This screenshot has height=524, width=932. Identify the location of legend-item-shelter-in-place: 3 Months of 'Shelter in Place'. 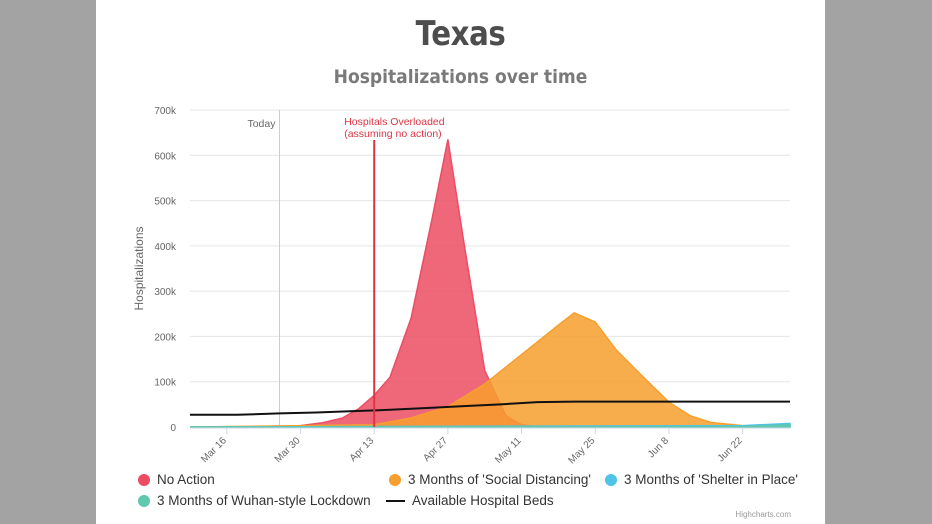
(701, 479).